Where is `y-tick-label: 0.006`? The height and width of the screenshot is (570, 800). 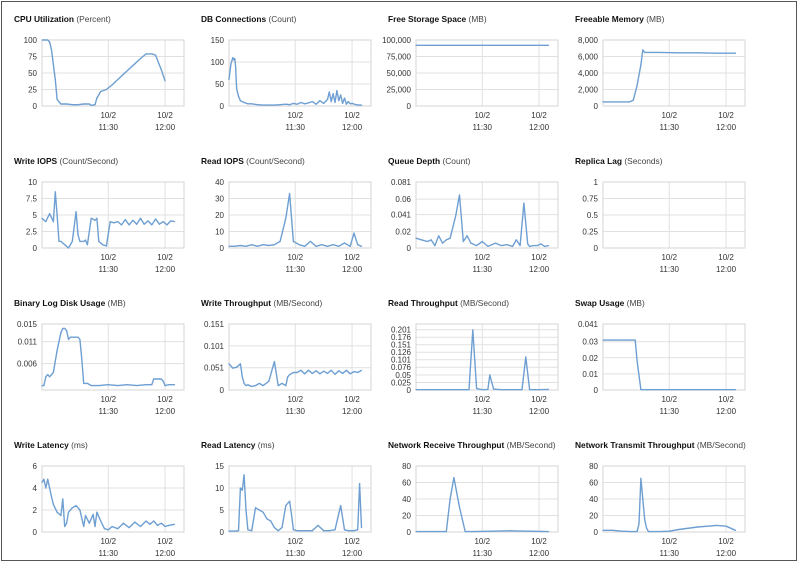 y-tick-label: 0.006 is located at coordinates (27, 364).